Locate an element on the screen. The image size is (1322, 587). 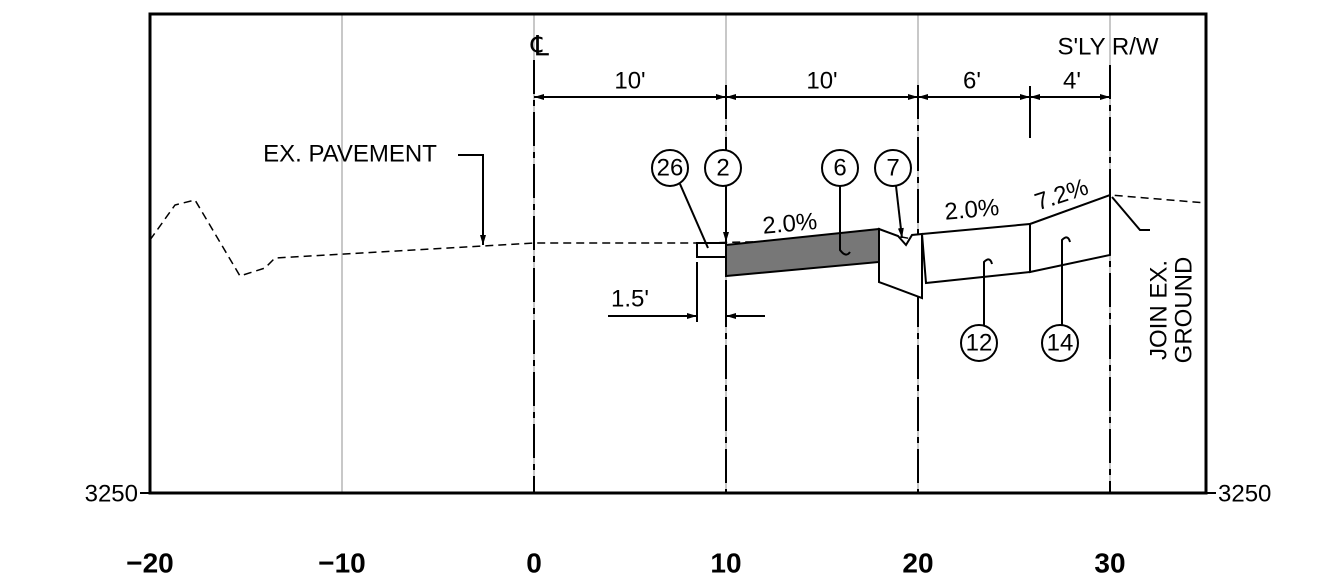
stations: −20 −10 0 10 20 30 is located at coordinates (625, 562).